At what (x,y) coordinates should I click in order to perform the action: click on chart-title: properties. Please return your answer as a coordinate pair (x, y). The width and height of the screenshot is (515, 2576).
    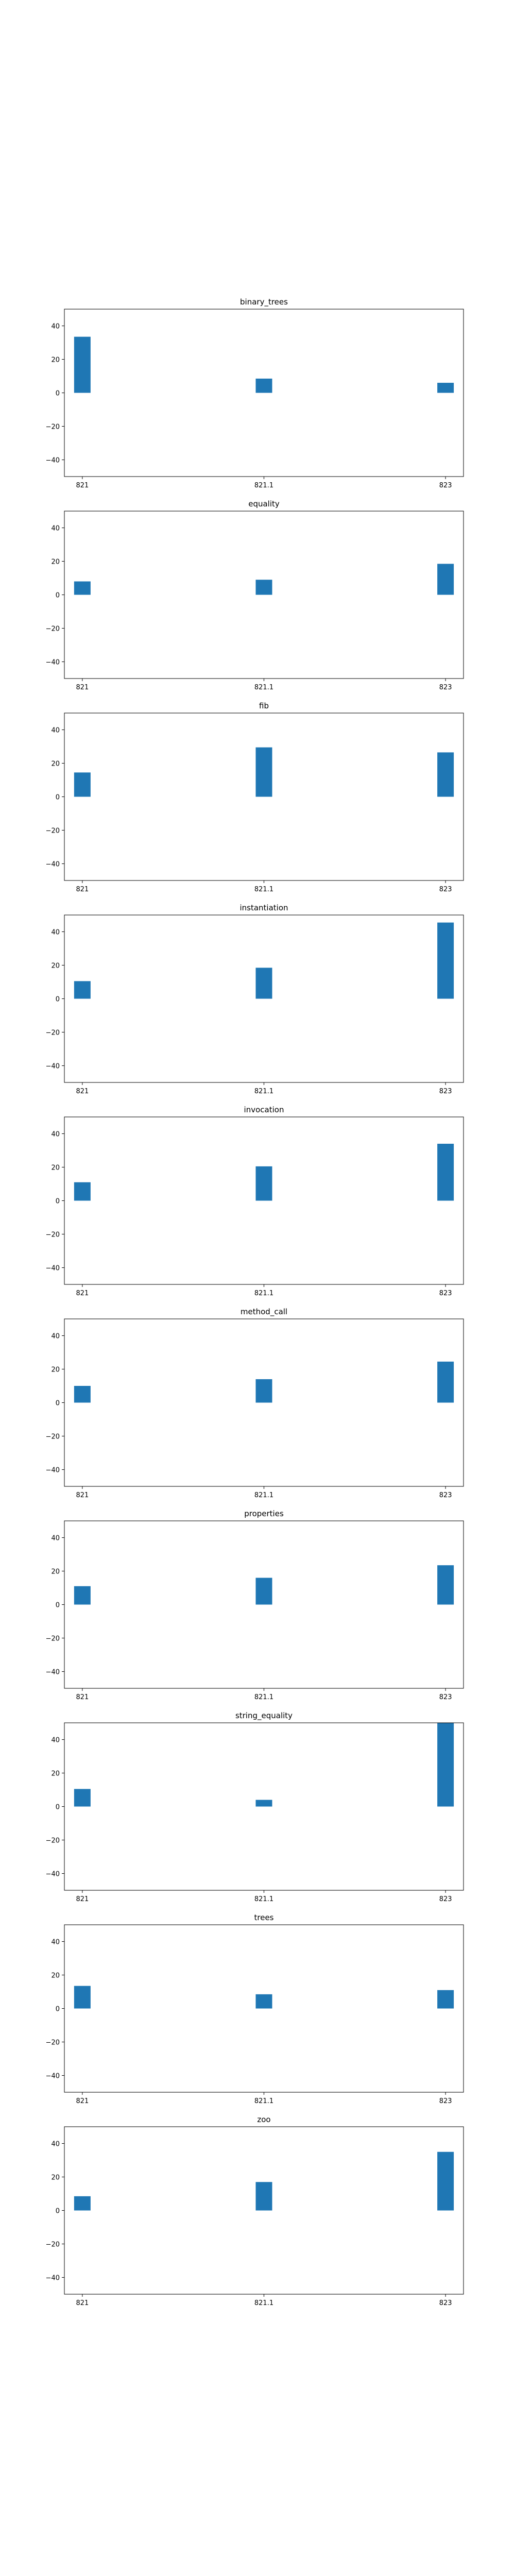
    Looking at the image, I should click on (264, 1513).